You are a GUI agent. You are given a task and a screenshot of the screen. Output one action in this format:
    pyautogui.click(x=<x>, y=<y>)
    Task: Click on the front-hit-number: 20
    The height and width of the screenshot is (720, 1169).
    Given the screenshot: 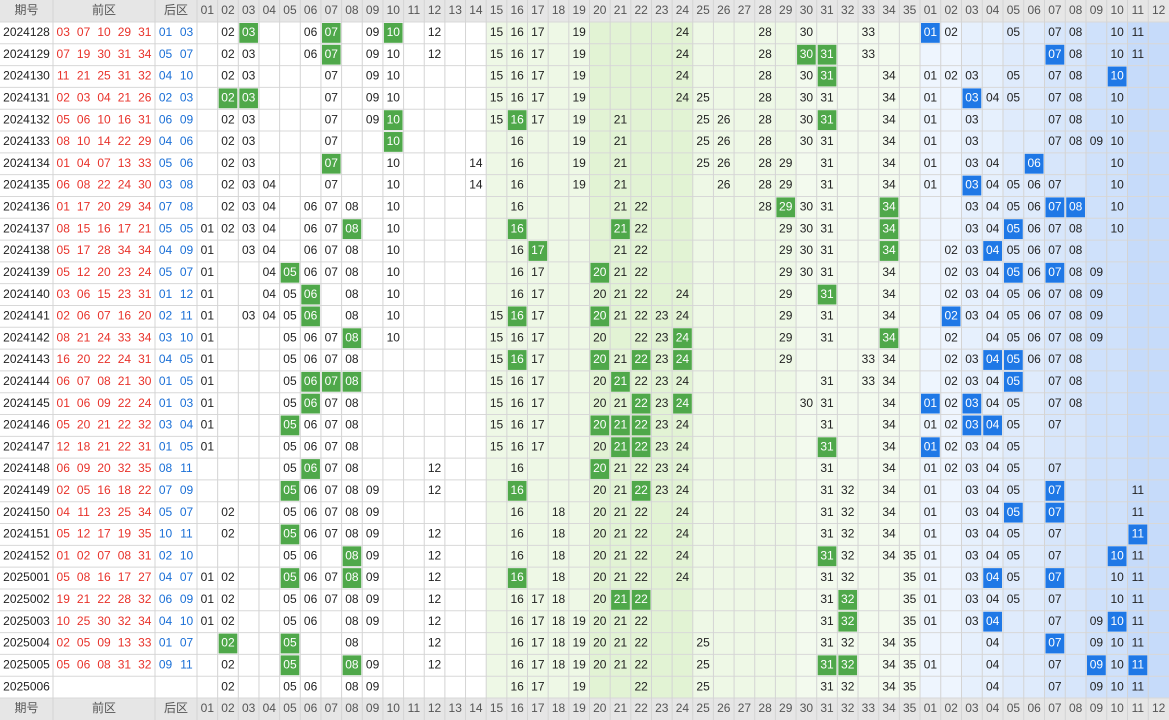 What is the action you would take?
    pyautogui.click(x=600, y=468)
    